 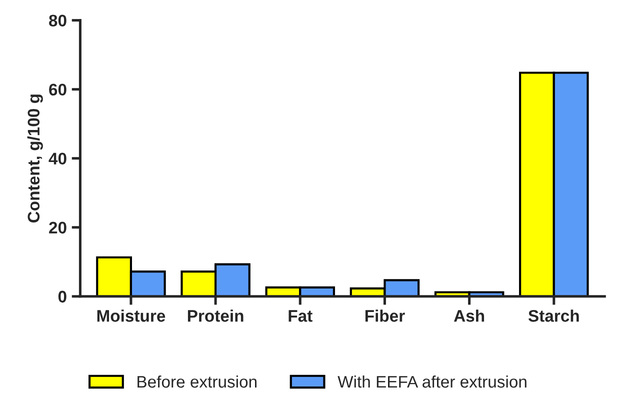 I want to click on y-axis-title: Content, g/100 g, so click(x=35, y=158).